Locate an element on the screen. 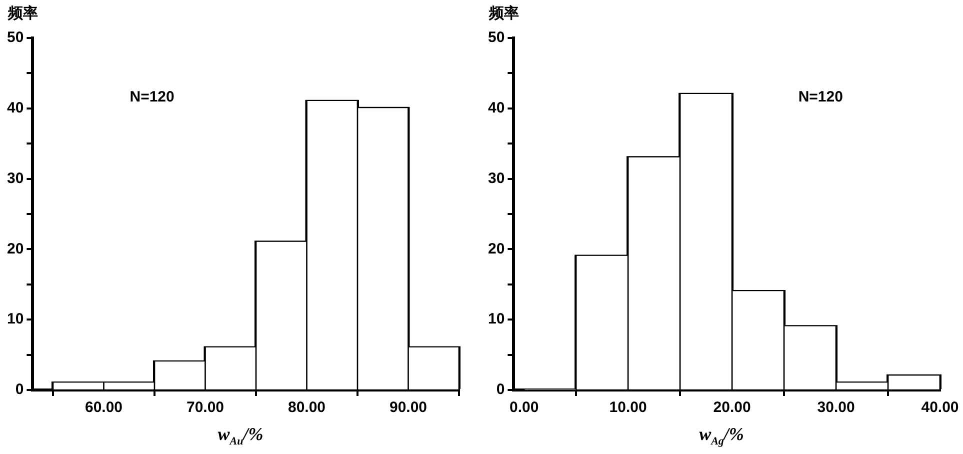 This screenshot has height=454, width=963. x-axis-title: w$_{Ag}$/% is located at coordinates (721, 436).